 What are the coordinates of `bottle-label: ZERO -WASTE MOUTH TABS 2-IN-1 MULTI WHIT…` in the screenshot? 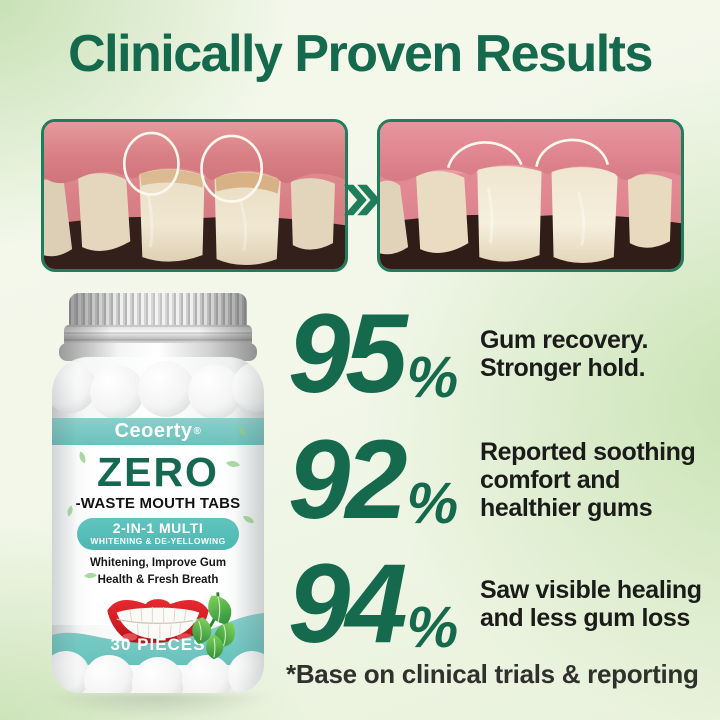 It's located at (158, 547).